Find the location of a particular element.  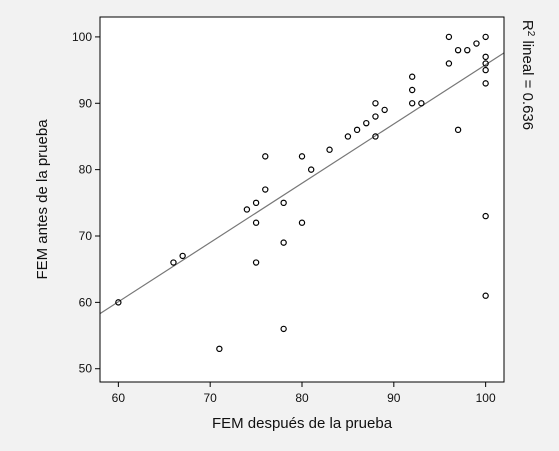

x-axis-title: FEM después de la prueba is located at coordinates (302, 423).